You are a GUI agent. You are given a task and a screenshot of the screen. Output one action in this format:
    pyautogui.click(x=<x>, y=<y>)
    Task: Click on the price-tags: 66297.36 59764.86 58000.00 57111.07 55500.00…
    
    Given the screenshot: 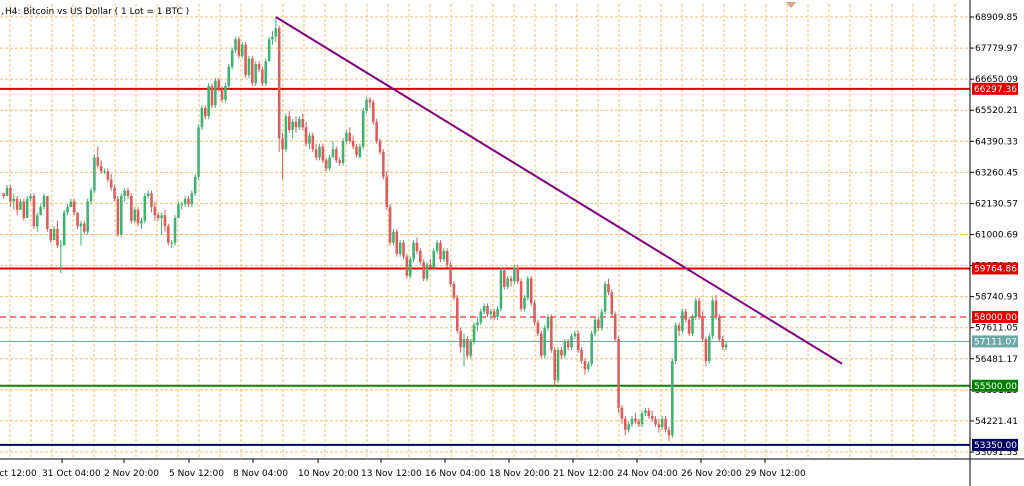 What is the action you would take?
    pyautogui.click(x=995, y=266)
    